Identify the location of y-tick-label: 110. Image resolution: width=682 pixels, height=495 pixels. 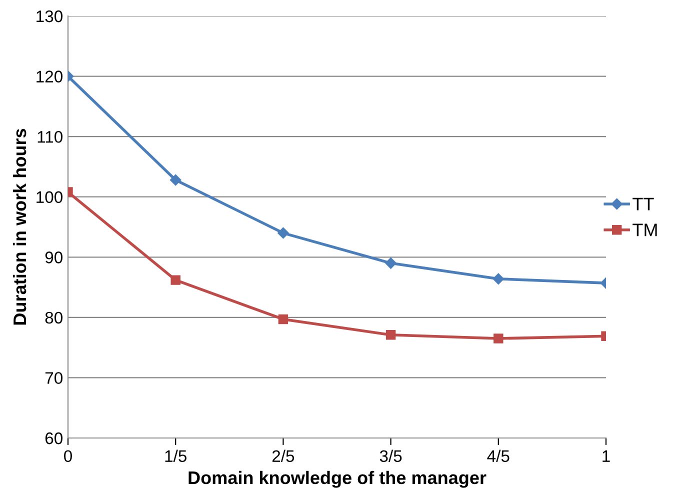
(50, 136).